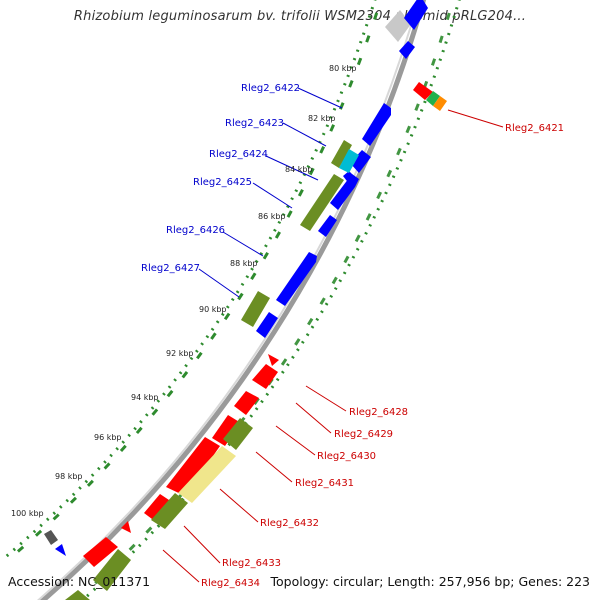 The image size is (600, 600). I want to click on khaki-feature, so click(207, 474).